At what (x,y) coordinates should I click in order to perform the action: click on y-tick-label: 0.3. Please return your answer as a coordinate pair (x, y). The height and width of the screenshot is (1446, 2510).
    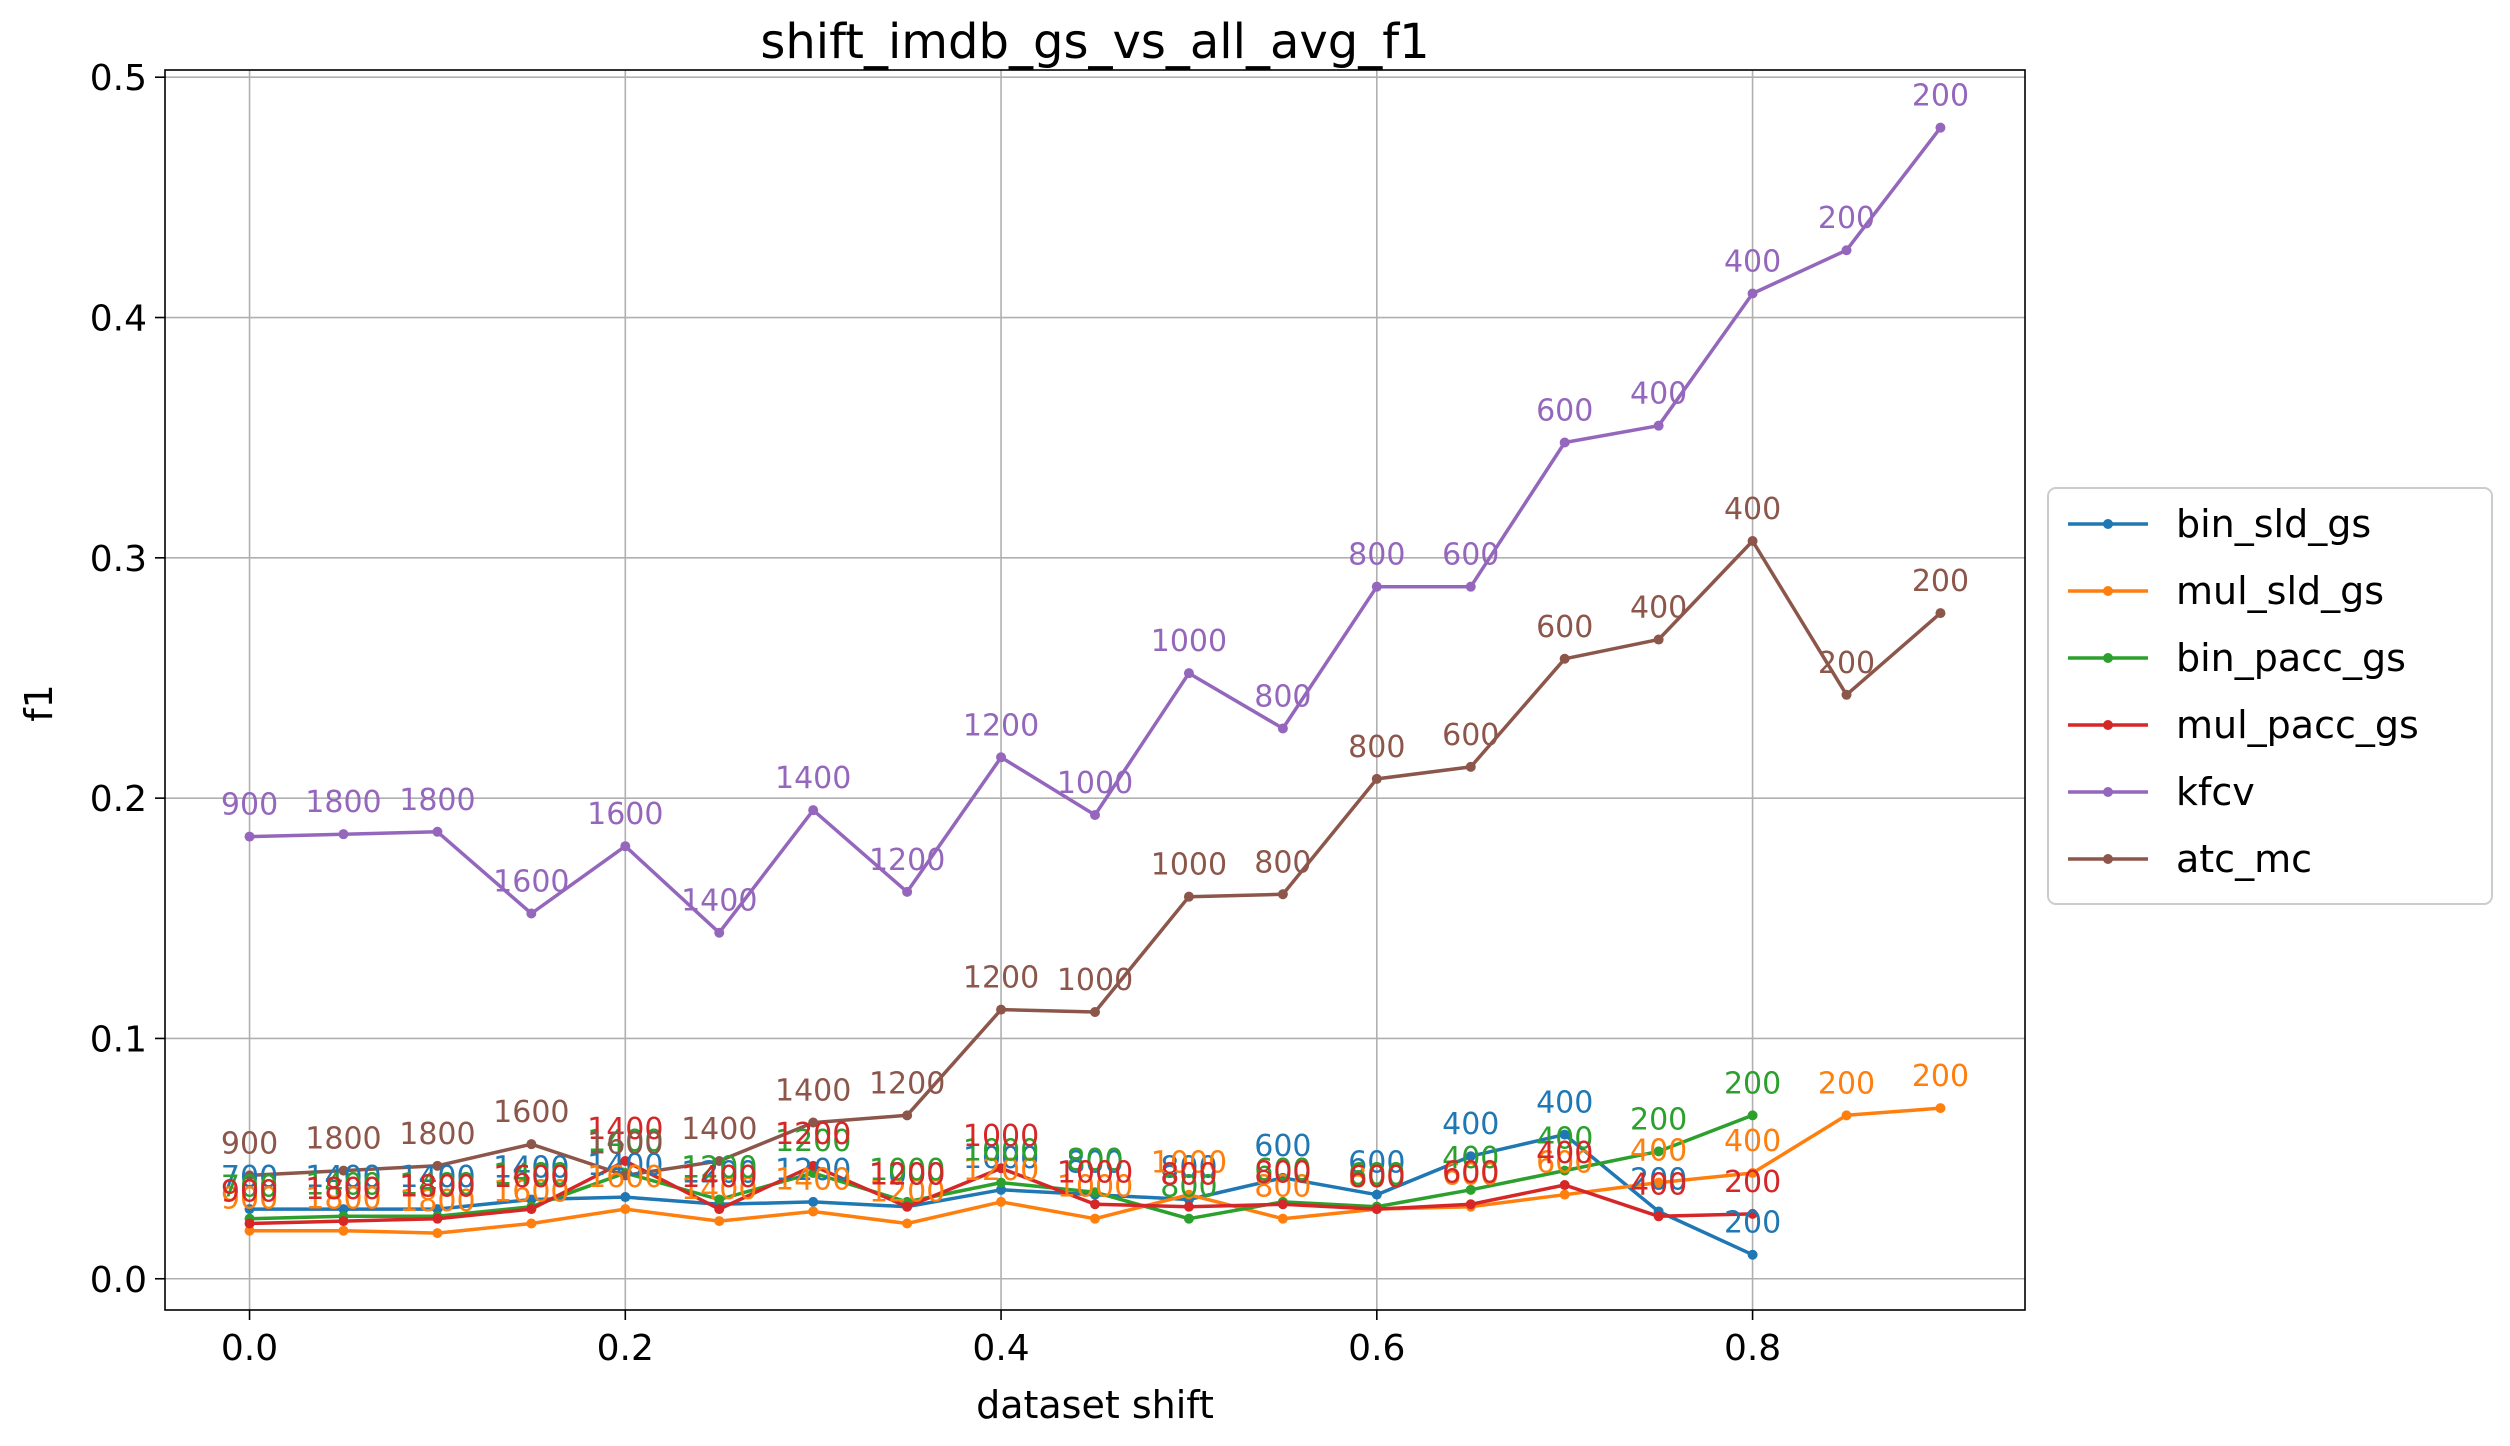
    Looking at the image, I should click on (118, 559).